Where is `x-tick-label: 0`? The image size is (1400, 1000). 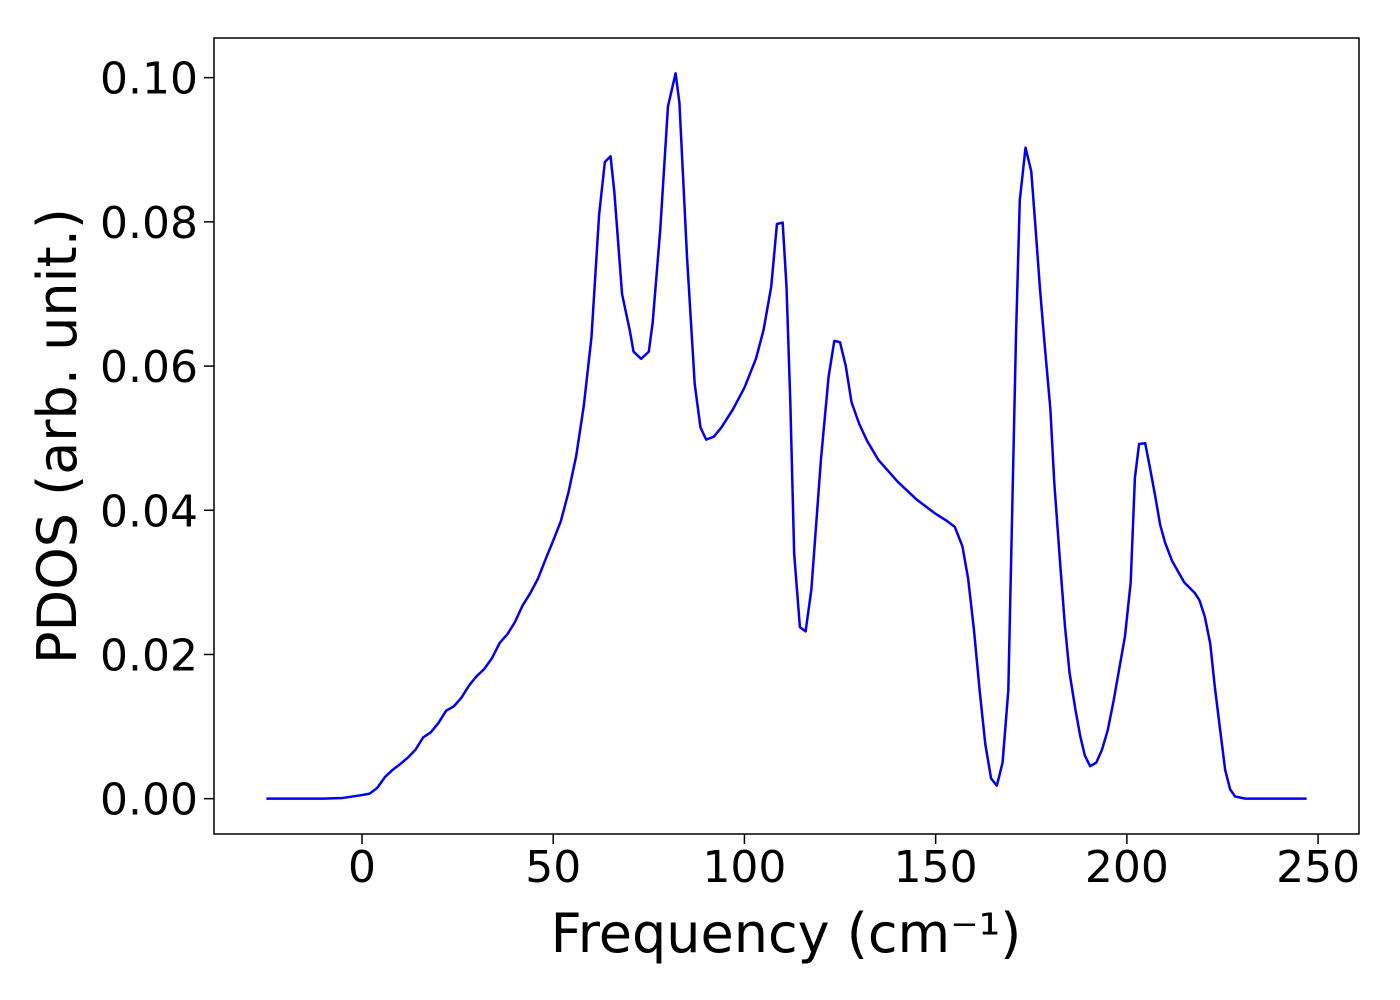 x-tick-label: 0 is located at coordinates (362, 867).